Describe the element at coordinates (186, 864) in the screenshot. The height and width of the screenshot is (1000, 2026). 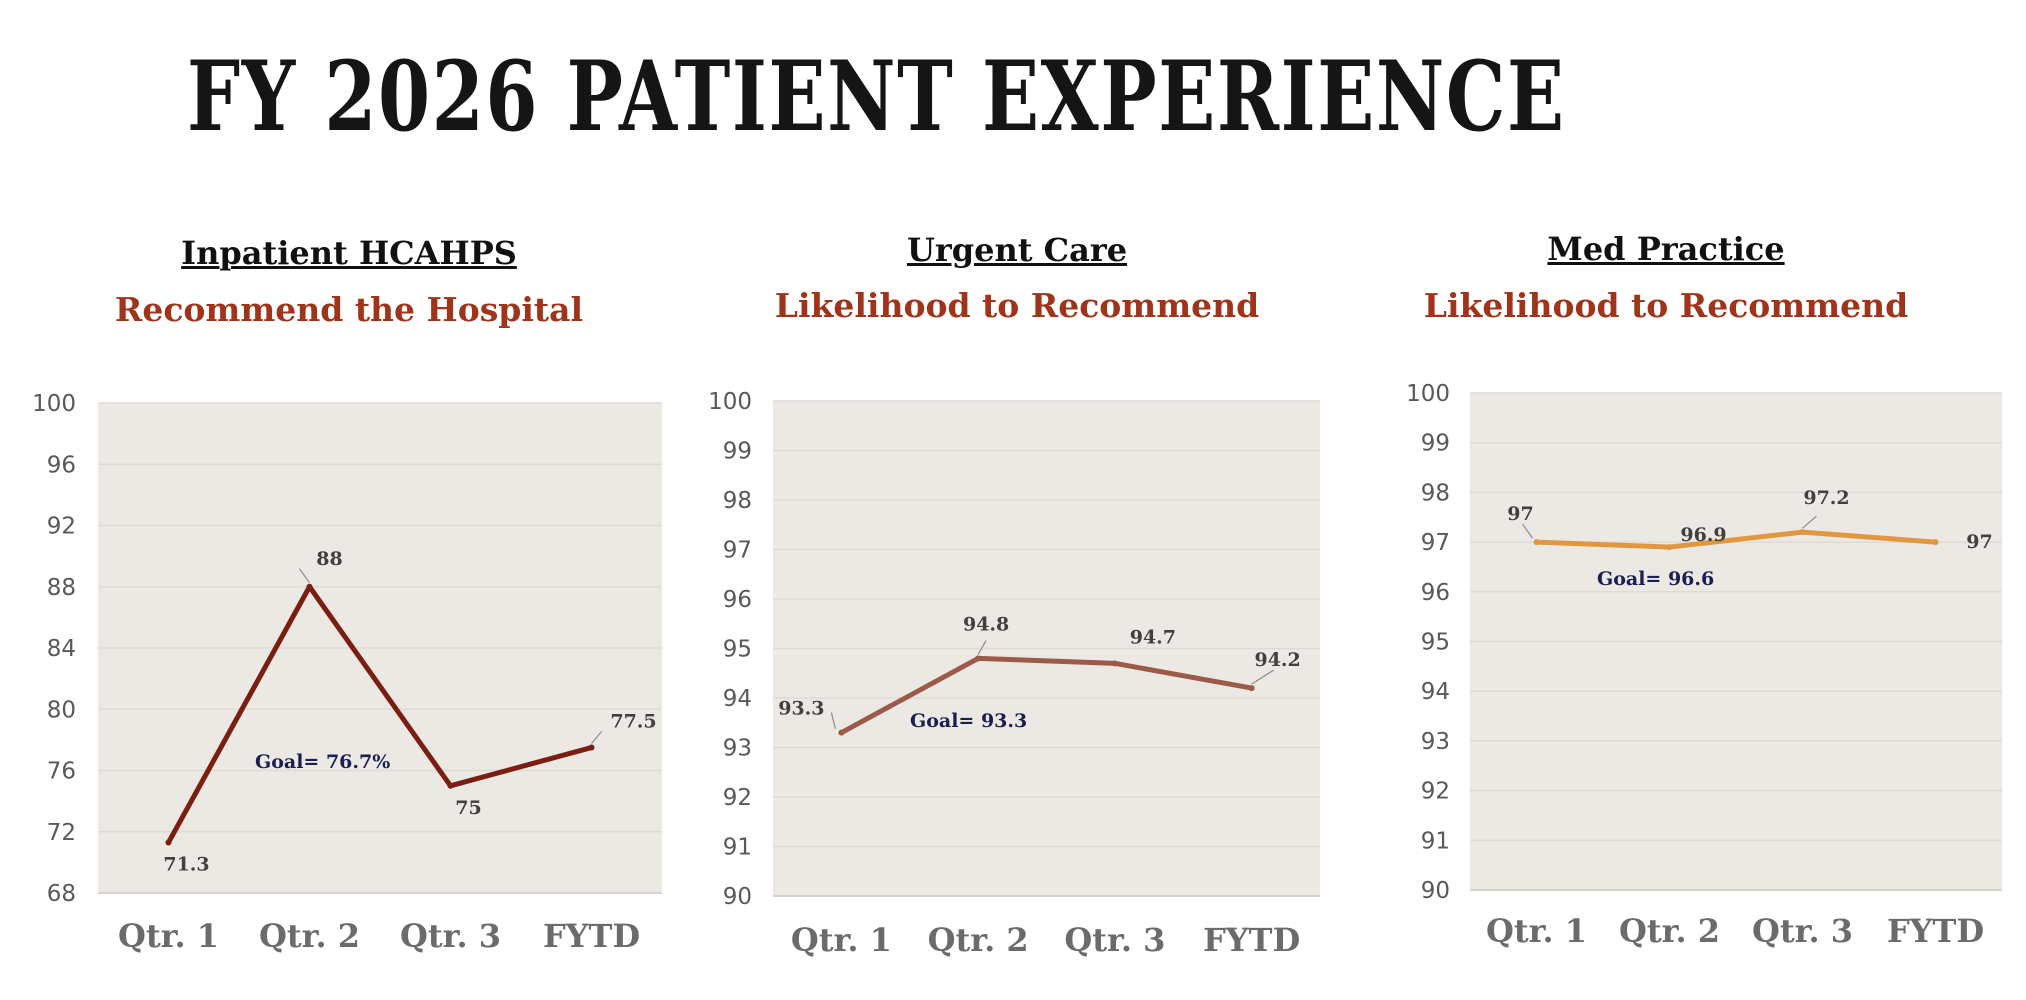
I see `chart-1-data-label: 71.3` at that location.